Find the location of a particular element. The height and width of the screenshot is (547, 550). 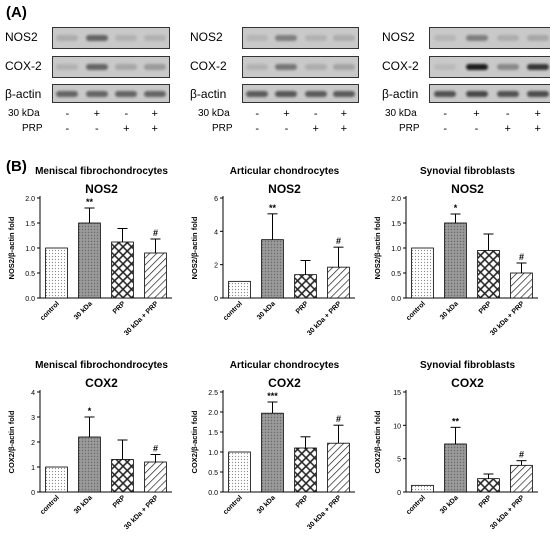

y-tick-label: 6 is located at coordinates (216, 199).